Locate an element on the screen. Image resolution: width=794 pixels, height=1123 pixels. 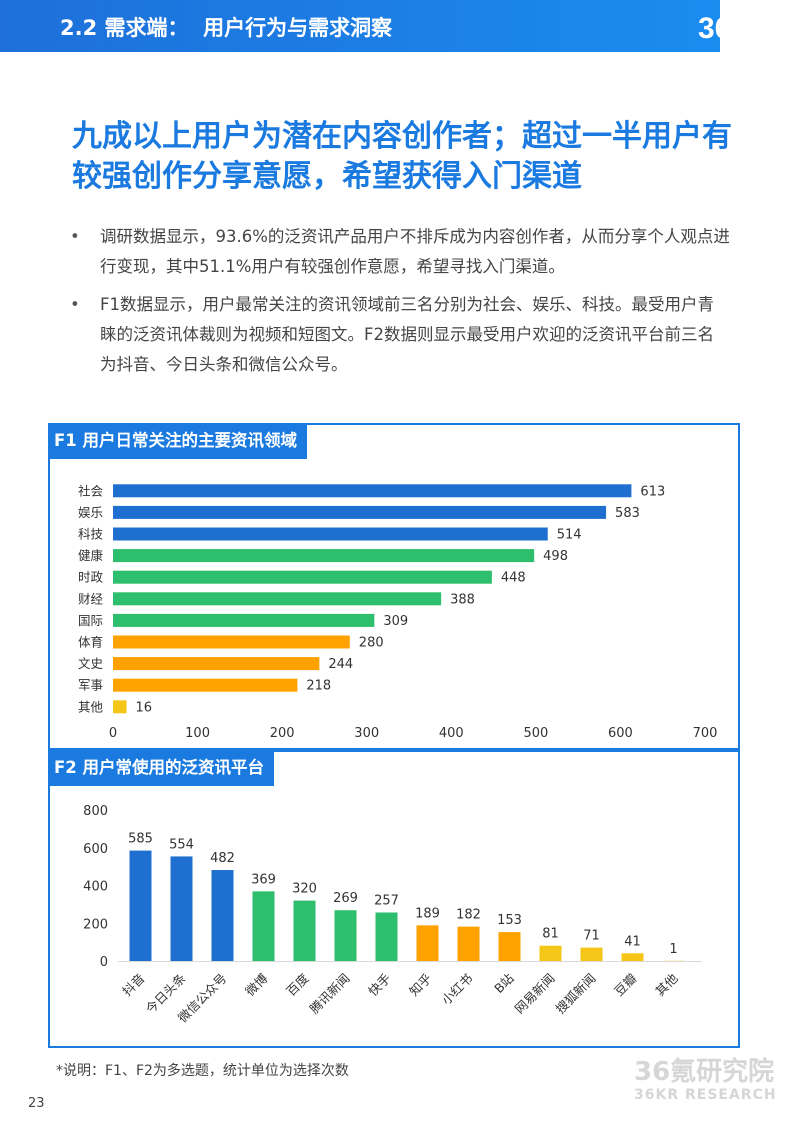
watermark-subtitle: 36KR RESEARCH is located at coordinates (705, 1095).